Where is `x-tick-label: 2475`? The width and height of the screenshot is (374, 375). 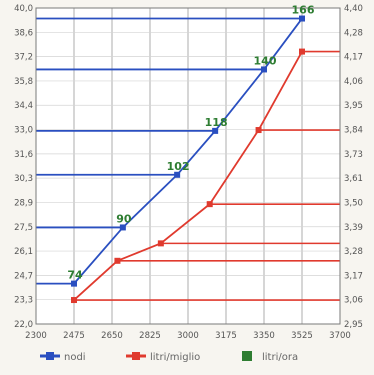
x-tick-label: 2475 is located at coordinates (74, 336).